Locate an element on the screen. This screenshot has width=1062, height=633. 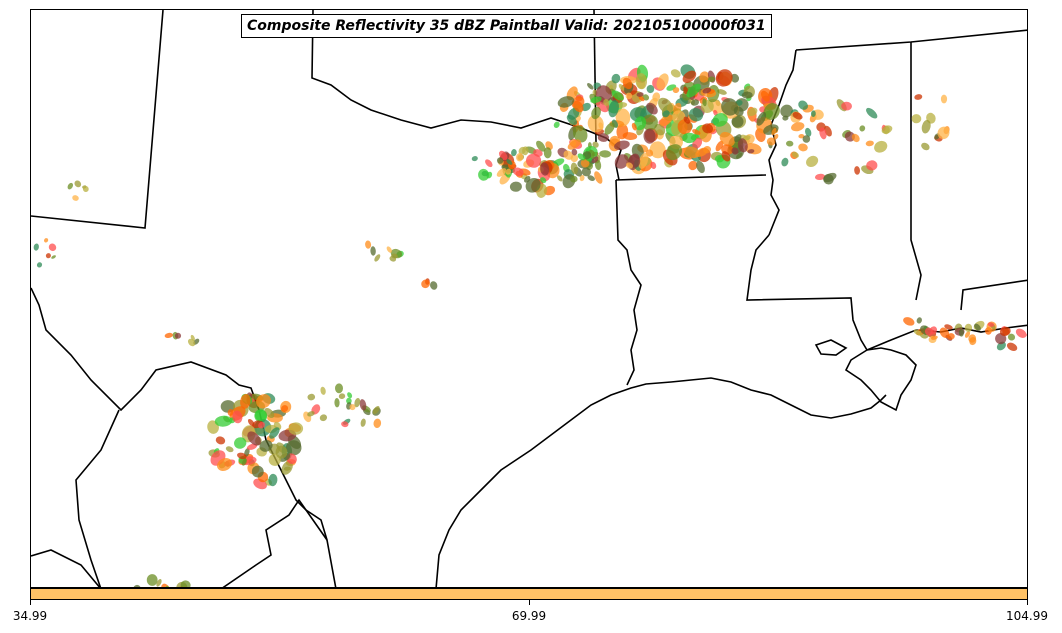
colorbar-tick-mark-max is located at coordinates (1027, 602).